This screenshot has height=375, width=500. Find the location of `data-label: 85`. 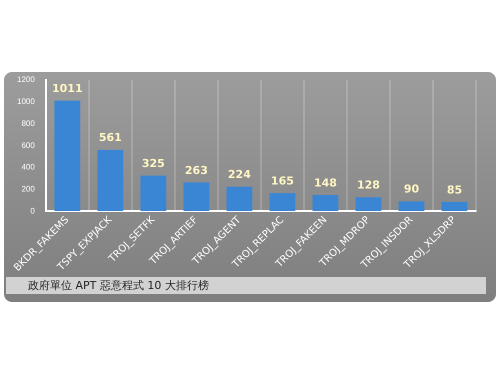

data-label: 85 is located at coordinates (454, 189).